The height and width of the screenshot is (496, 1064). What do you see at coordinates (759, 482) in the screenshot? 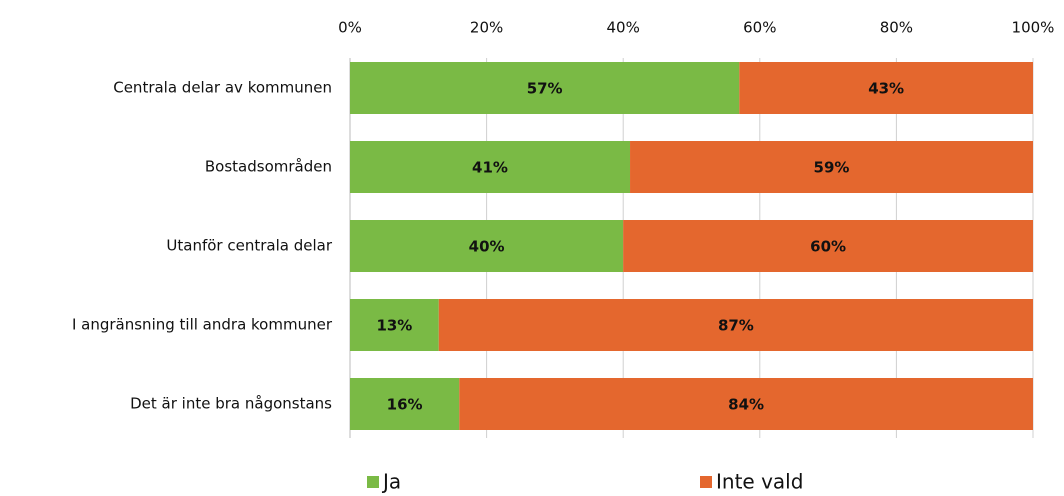
I see `legend-label: Inte vald` at bounding box center [759, 482].